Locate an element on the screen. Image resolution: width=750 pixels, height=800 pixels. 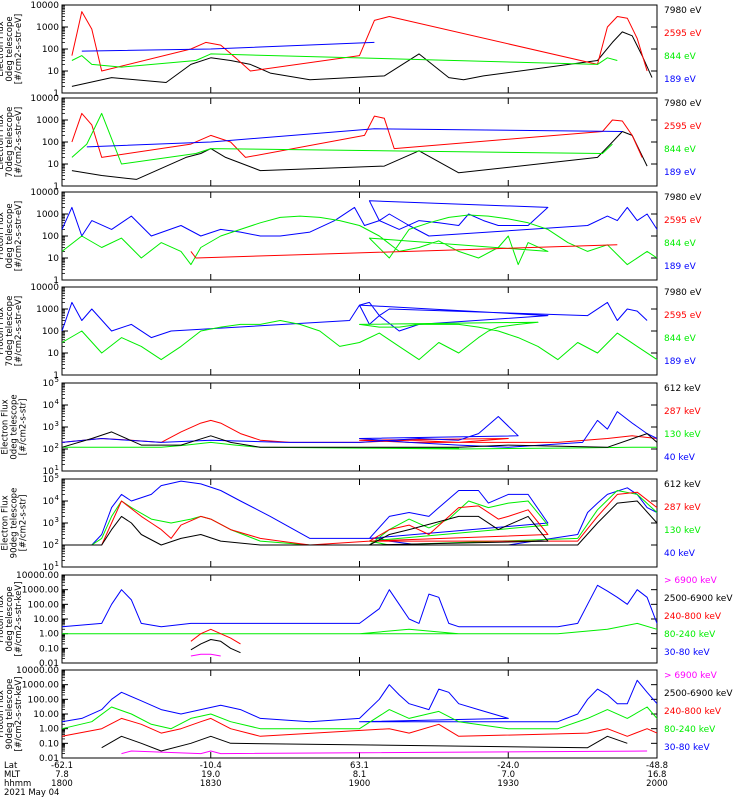
panel-4-ytick-label: 1 is located at coordinates (56, 376).